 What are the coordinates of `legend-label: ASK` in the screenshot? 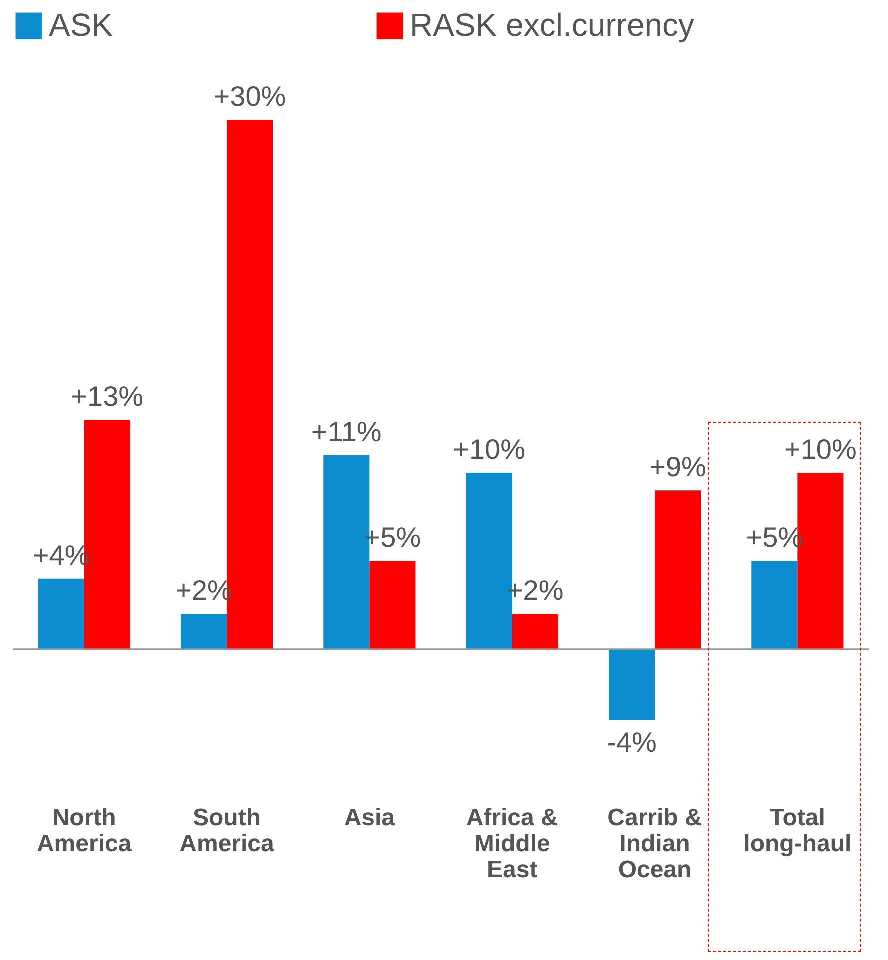 It's located at (81, 25).